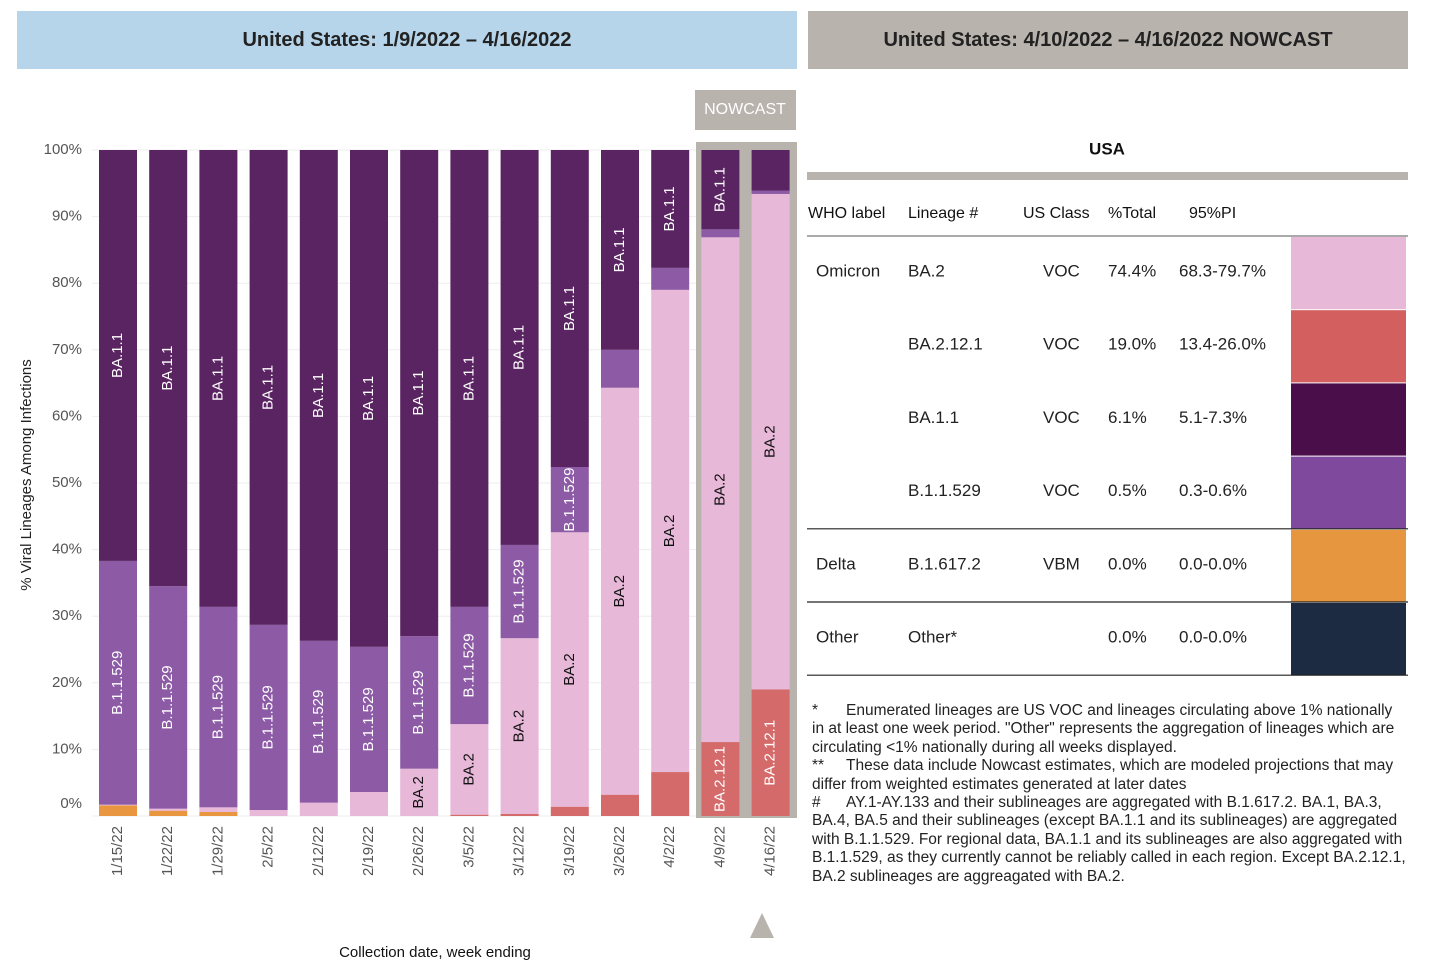 The width and height of the screenshot is (1456, 962). What do you see at coordinates (926, 270) in the screenshot?
I see `lineage: BA.2` at bounding box center [926, 270].